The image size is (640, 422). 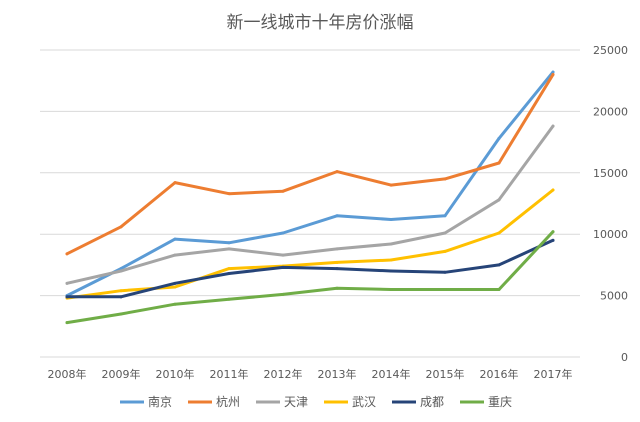 I want to click on x-tick-label: 2009年, so click(x=121, y=374).